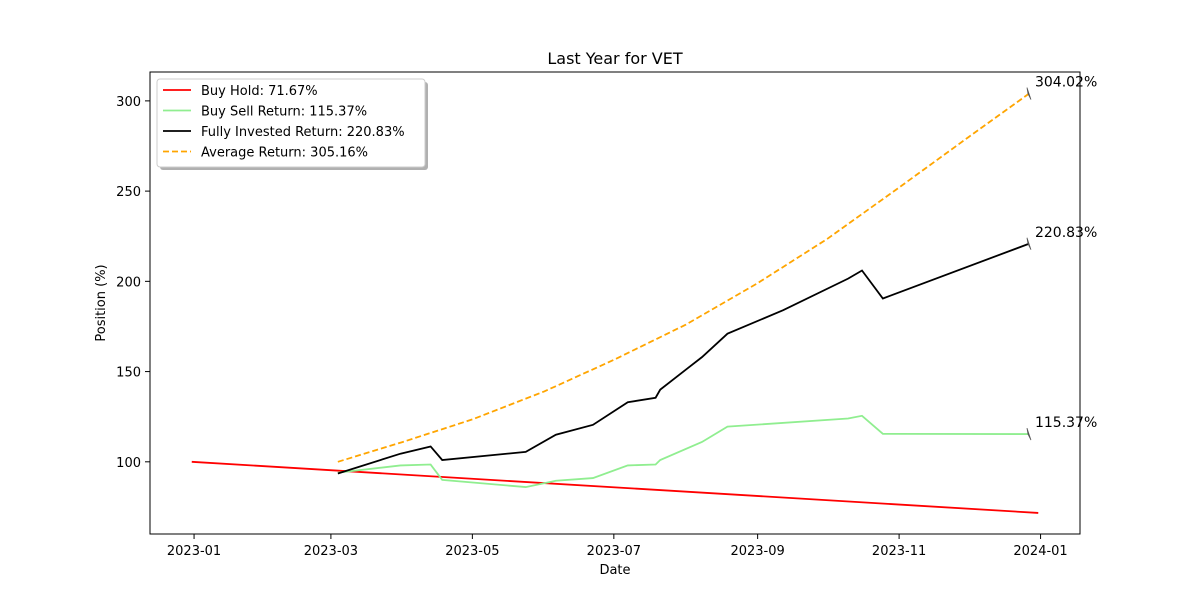  Describe the element at coordinates (1040, 551) in the screenshot. I see `x-tick-label-6: 2024-01` at that location.